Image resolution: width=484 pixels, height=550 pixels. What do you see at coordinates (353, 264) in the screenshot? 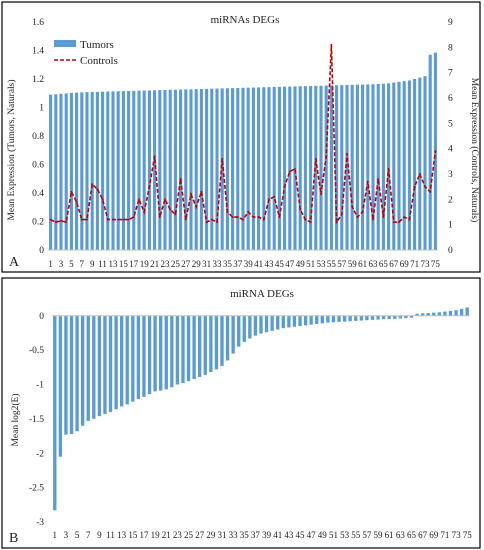
I see `panel-a-xtick: 59` at bounding box center [353, 264].